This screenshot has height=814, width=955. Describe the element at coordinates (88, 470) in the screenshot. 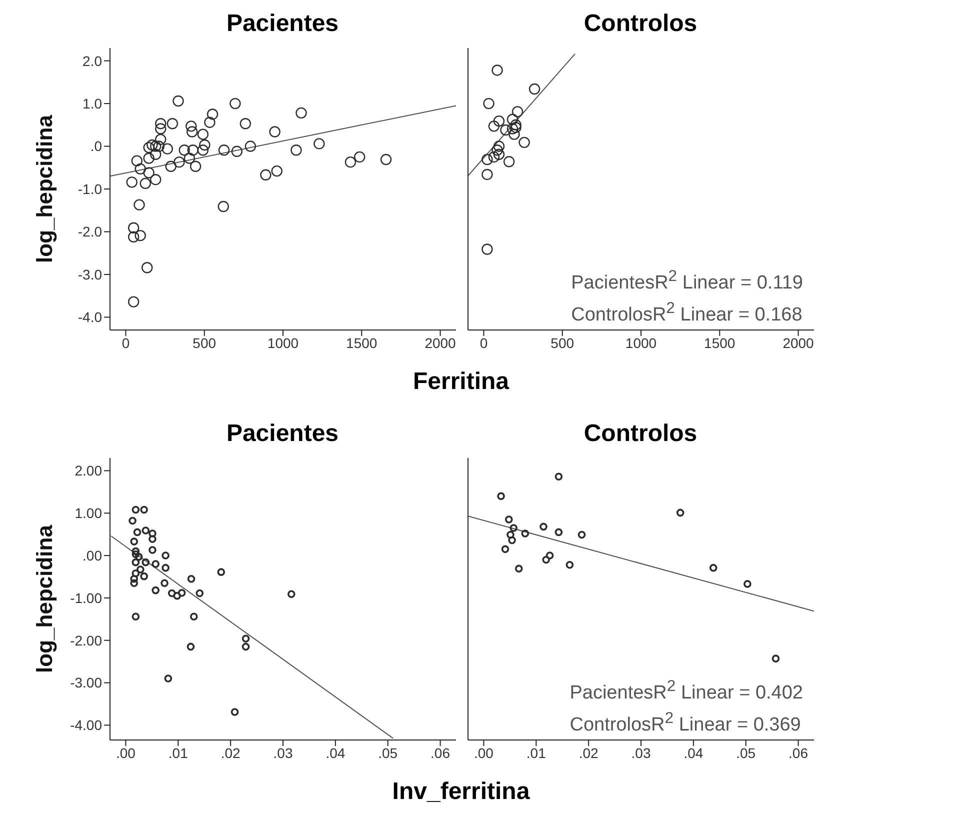

I see `y-tick-label: 2.00` at that location.